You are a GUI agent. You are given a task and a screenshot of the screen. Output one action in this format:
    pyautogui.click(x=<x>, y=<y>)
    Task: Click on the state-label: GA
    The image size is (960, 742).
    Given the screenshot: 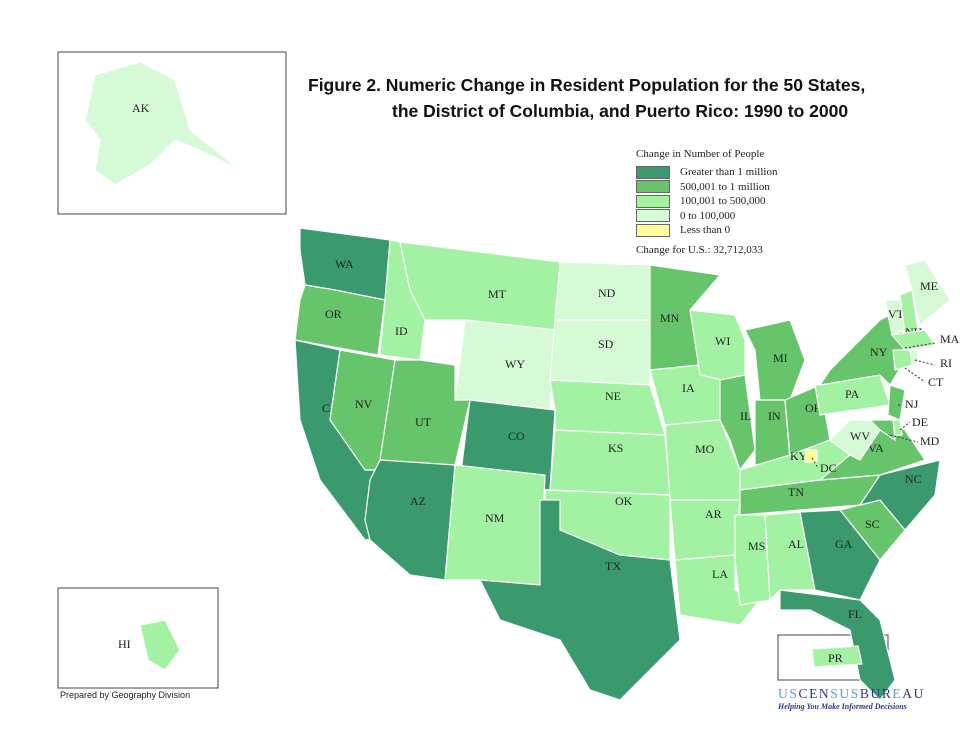 What is the action you would take?
    pyautogui.click(x=844, y=544)
    